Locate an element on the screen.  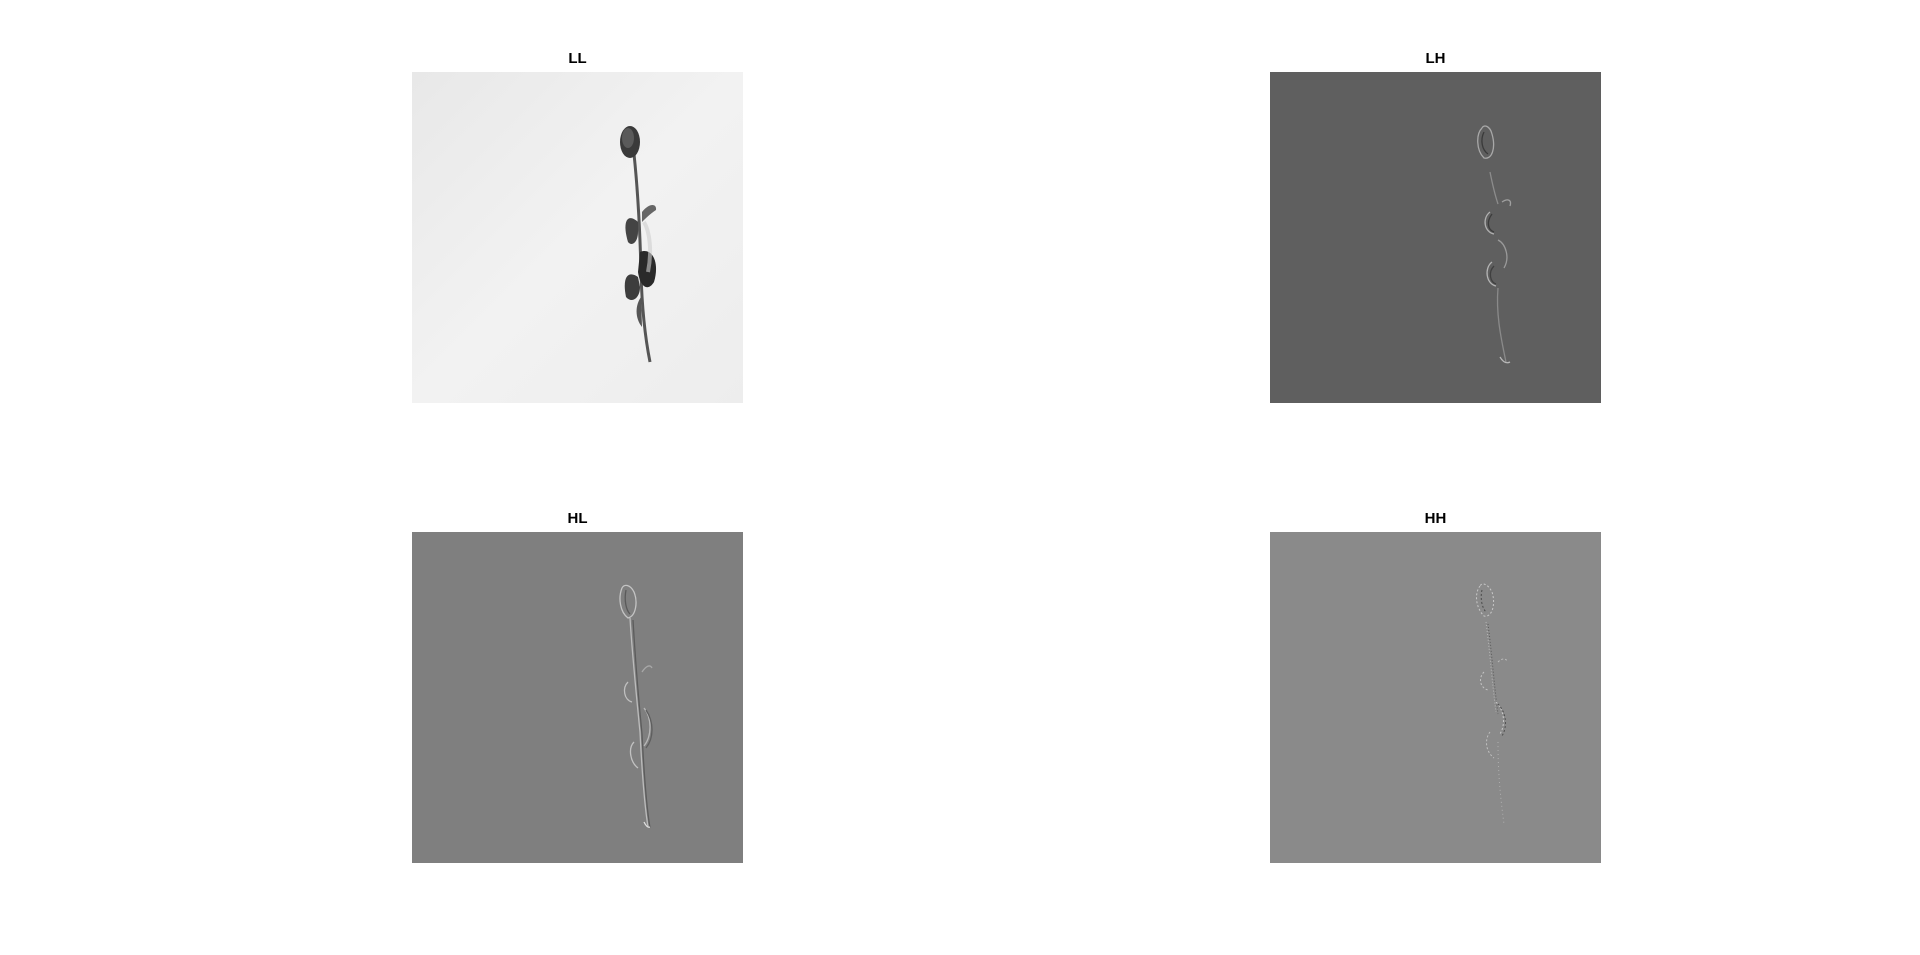
subplot-lh: LH is located at coordinates (1435, 226).